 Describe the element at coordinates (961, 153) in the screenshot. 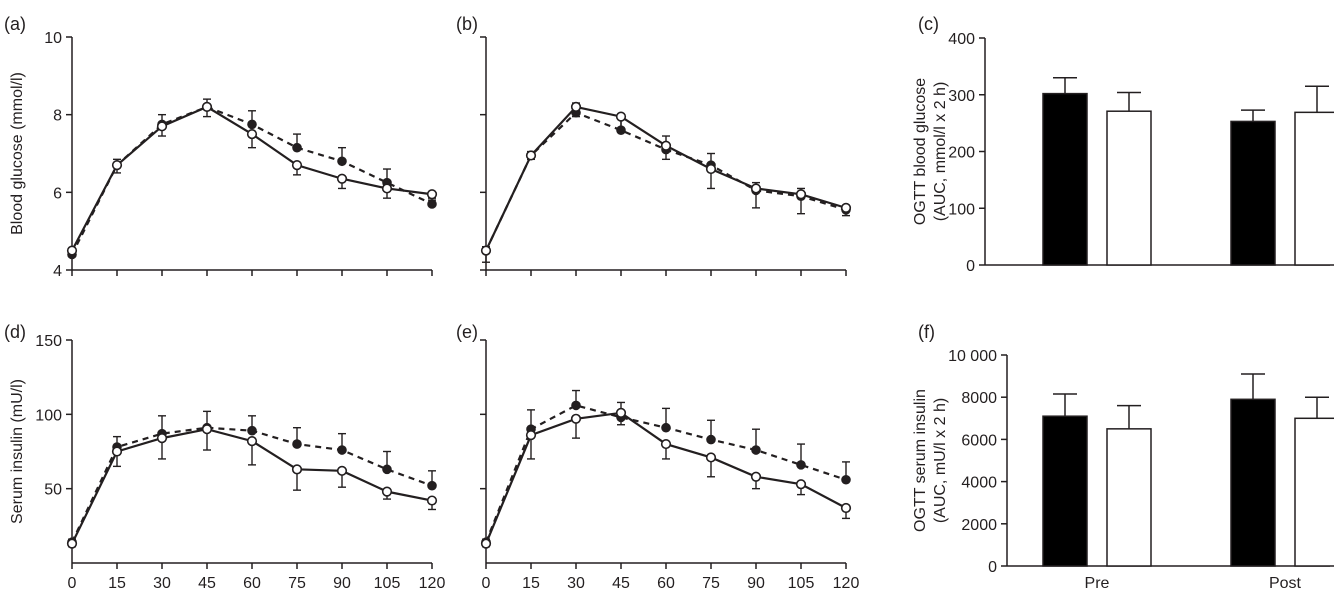

I see `y-tick-label: 200` at that location.